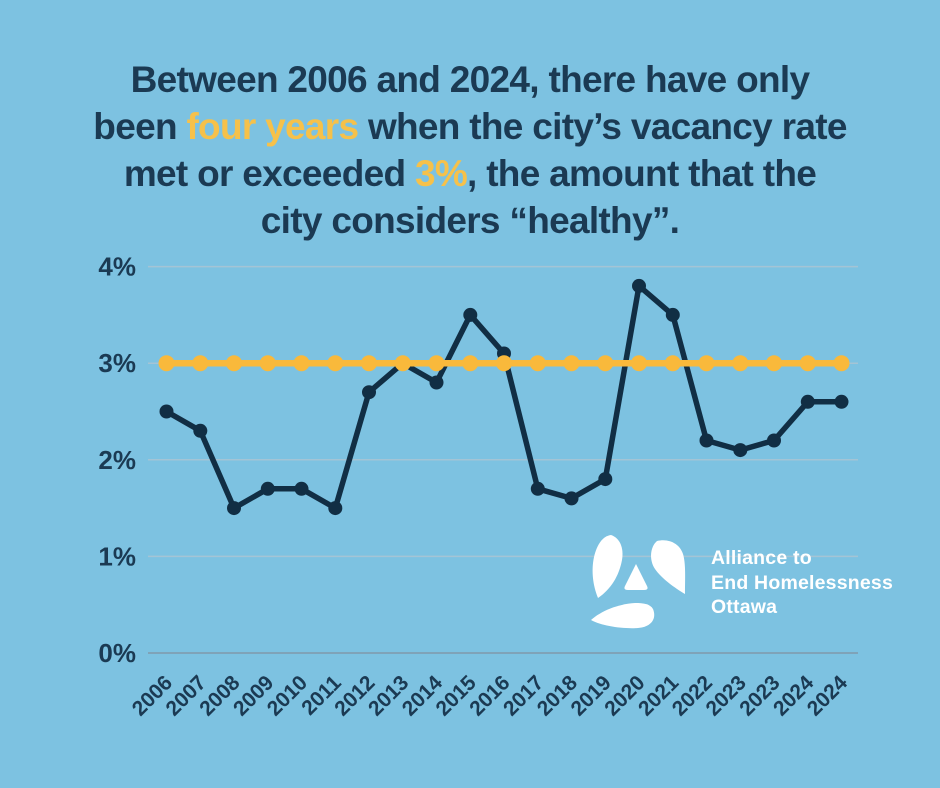 The width and height of the screenshot is (940, 788). I want to click on logo-petal-bottom, so click(623, 616).